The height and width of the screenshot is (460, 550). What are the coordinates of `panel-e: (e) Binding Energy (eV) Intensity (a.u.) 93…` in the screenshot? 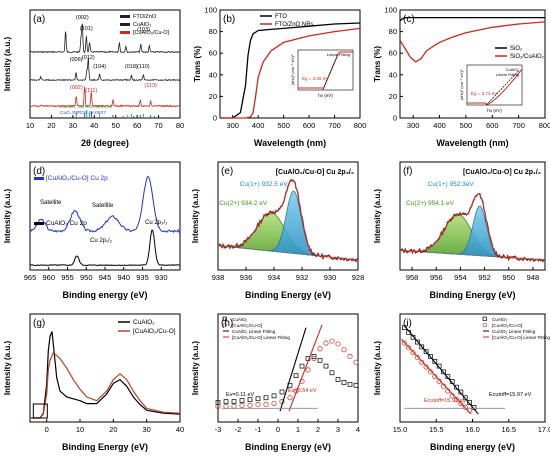 It's located at (278, 230).